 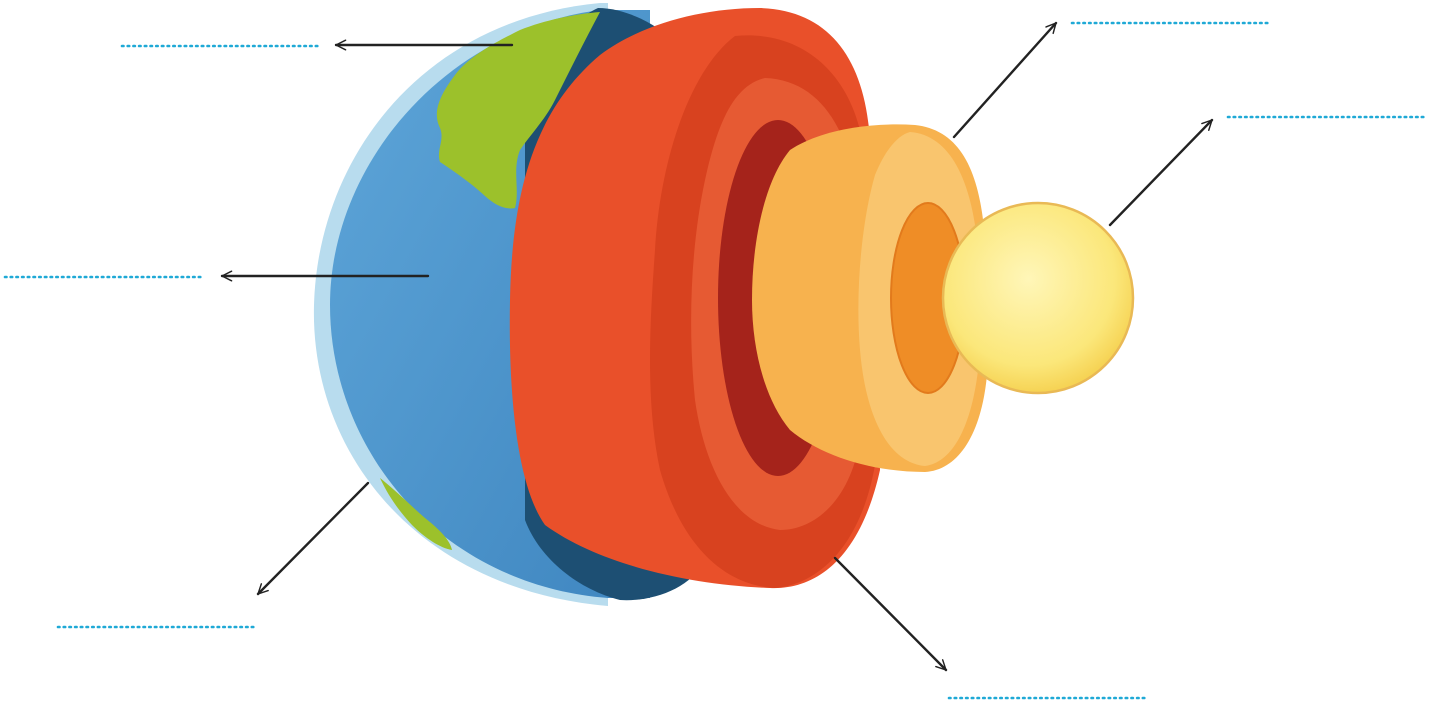 I want to click on arrow-outer-core, so click(x=1005, y=80).